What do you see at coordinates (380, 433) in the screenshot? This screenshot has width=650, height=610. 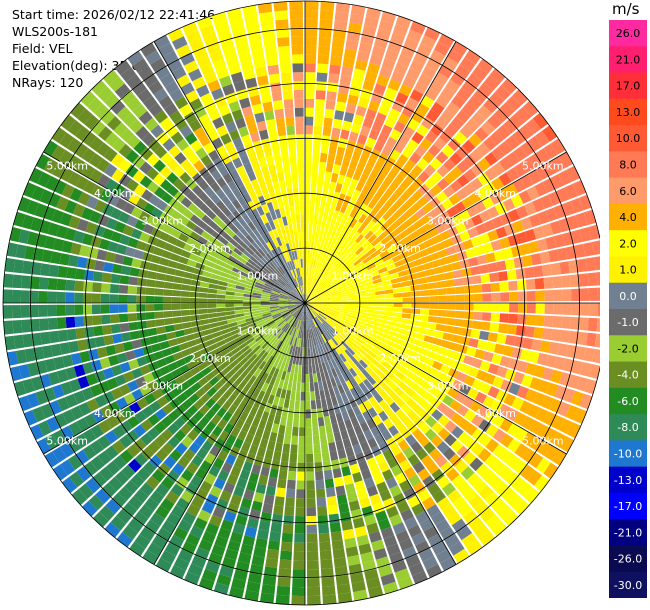 I see `azimuth-spoke` at bounding box center [380, 433].